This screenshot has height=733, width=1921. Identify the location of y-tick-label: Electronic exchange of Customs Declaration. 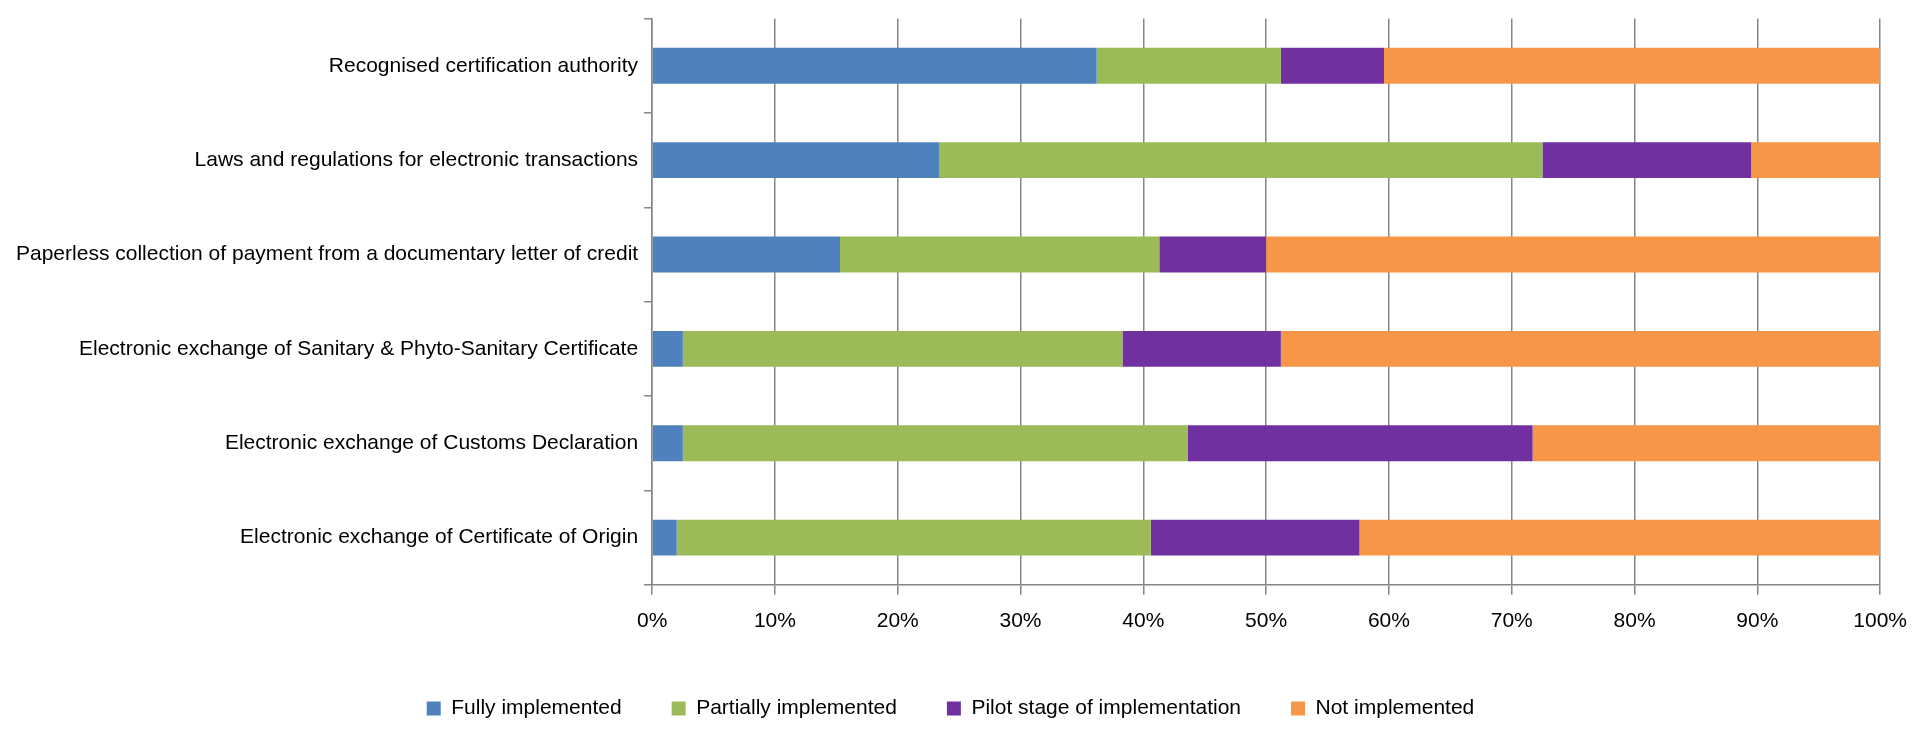
(431, 442).